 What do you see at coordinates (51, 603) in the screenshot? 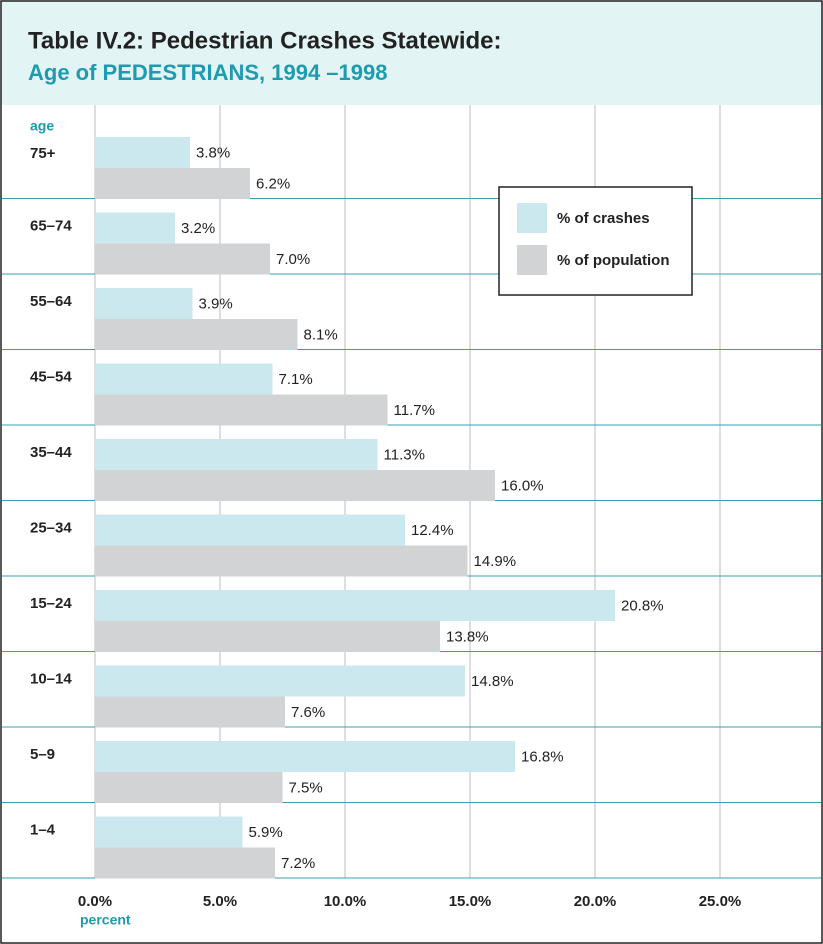
I see `y-tick-label: 15–24` at bounding box center [51, 603].